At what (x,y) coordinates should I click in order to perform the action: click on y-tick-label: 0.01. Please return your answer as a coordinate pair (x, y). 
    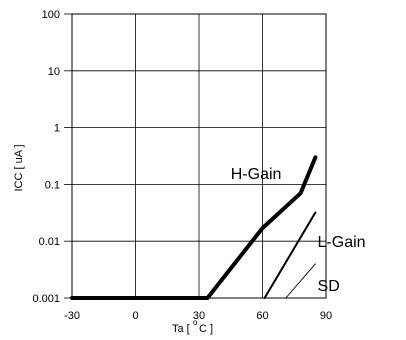
    Looking at the image, I should click on (49, 242).